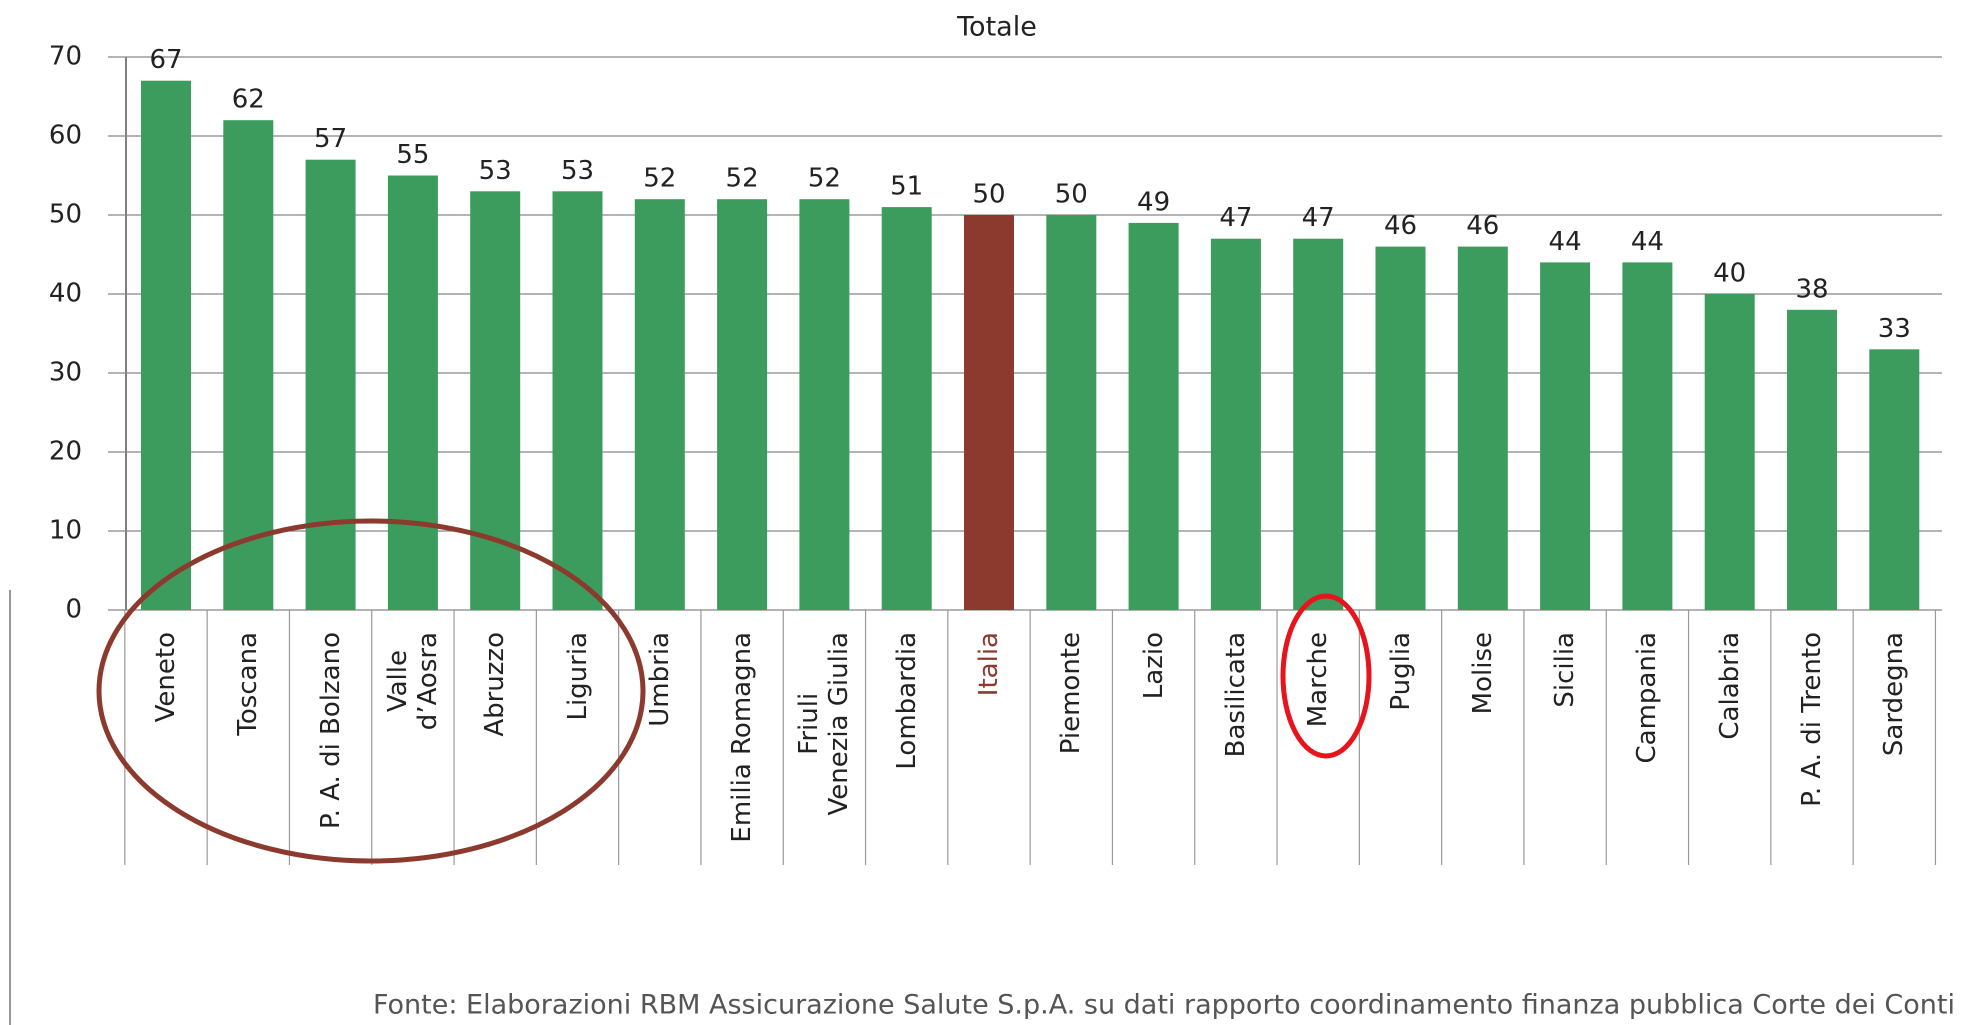  I want to click on y-tick-label: 40, so click(65, 294).